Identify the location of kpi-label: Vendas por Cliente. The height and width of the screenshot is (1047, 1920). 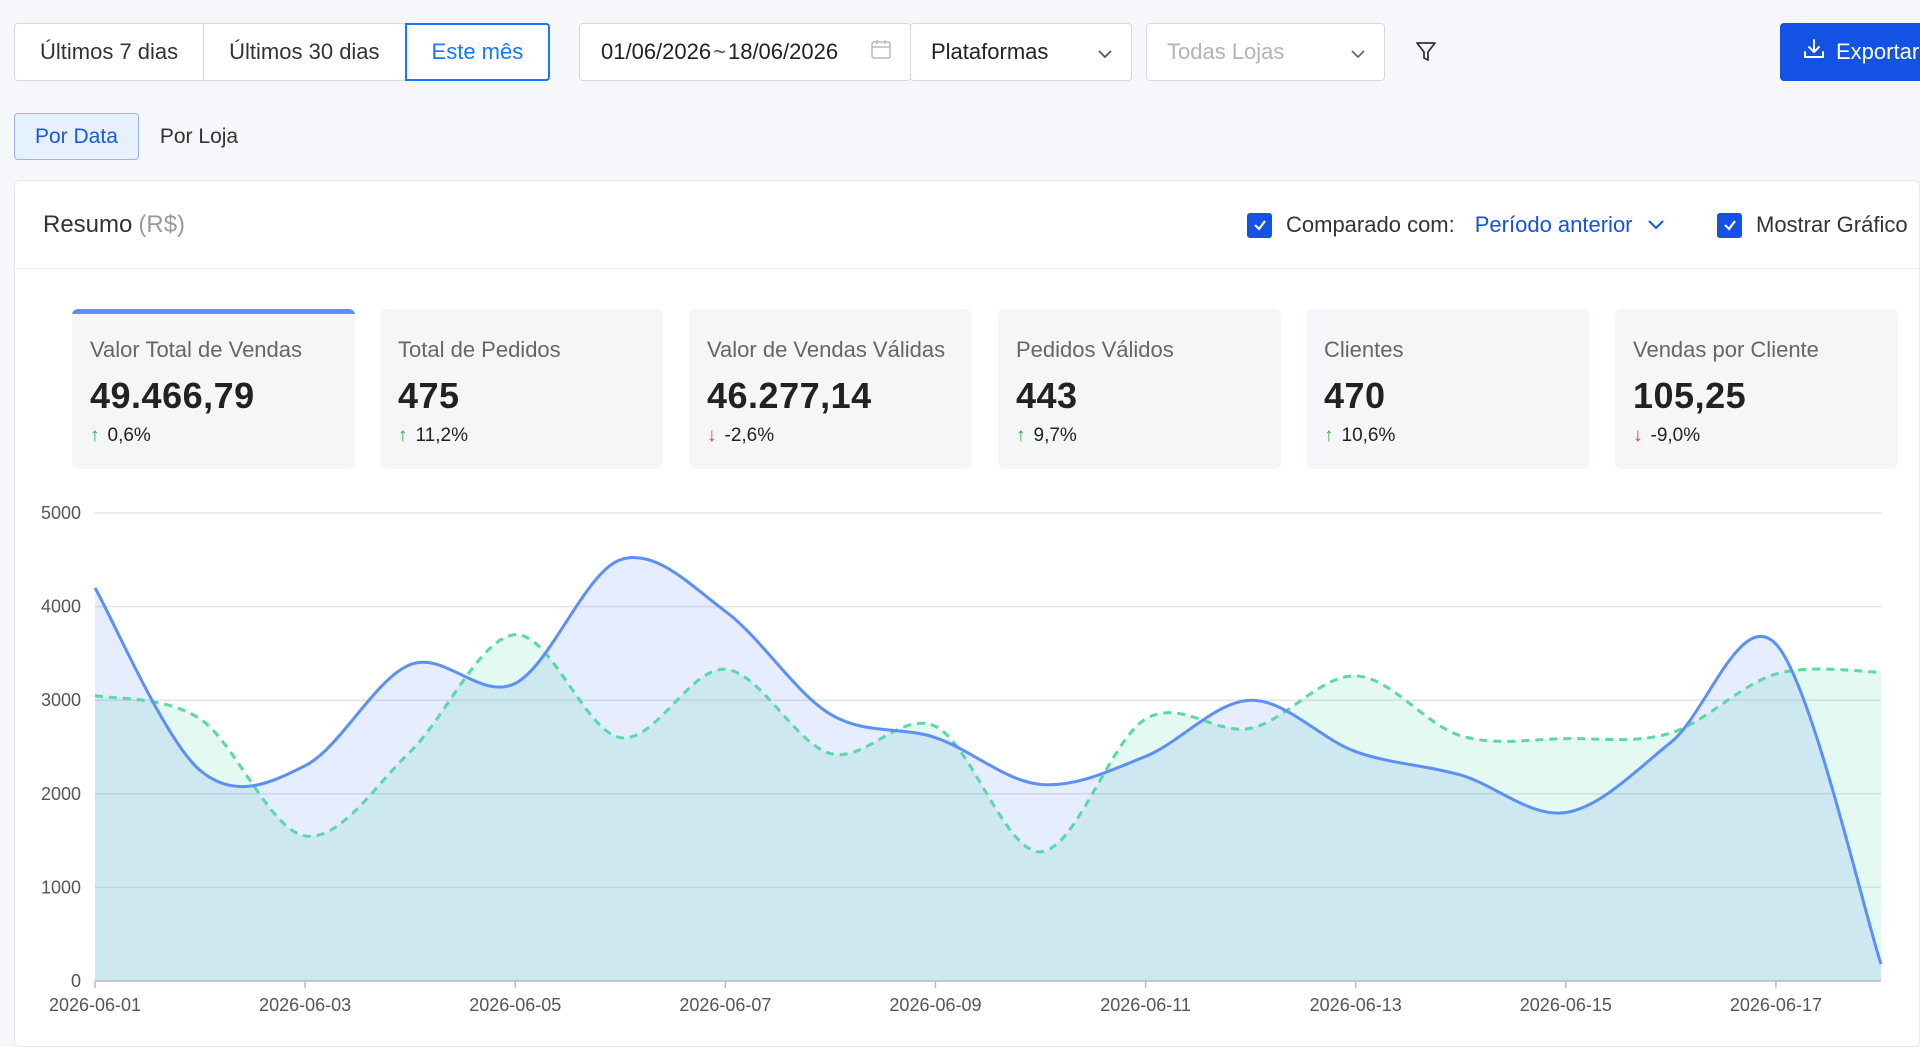
(1726, 349).